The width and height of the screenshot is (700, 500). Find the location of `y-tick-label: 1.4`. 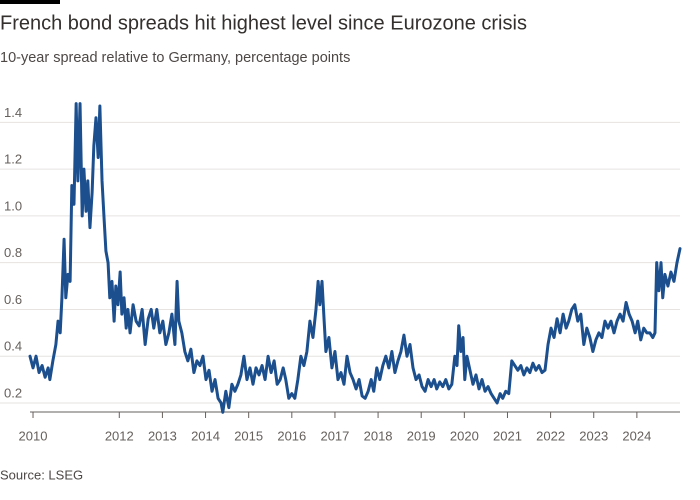

y-tick-label: 1.4 is located at coordinates (13, 112).